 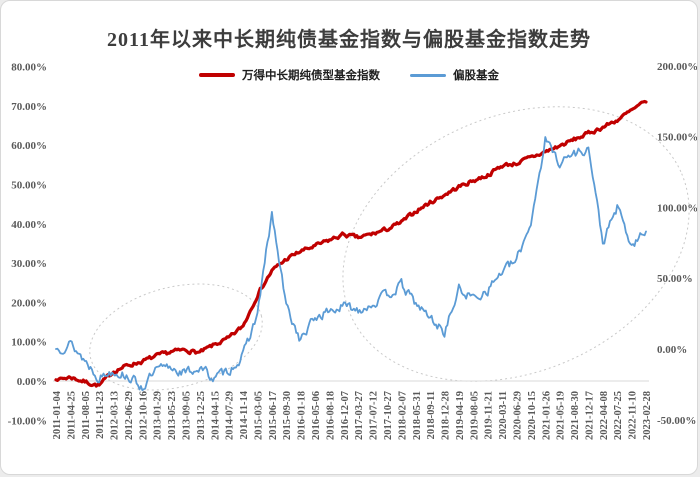 I want to click on right-axis-tick-label: 200.00%, so click(x=677, y=67).